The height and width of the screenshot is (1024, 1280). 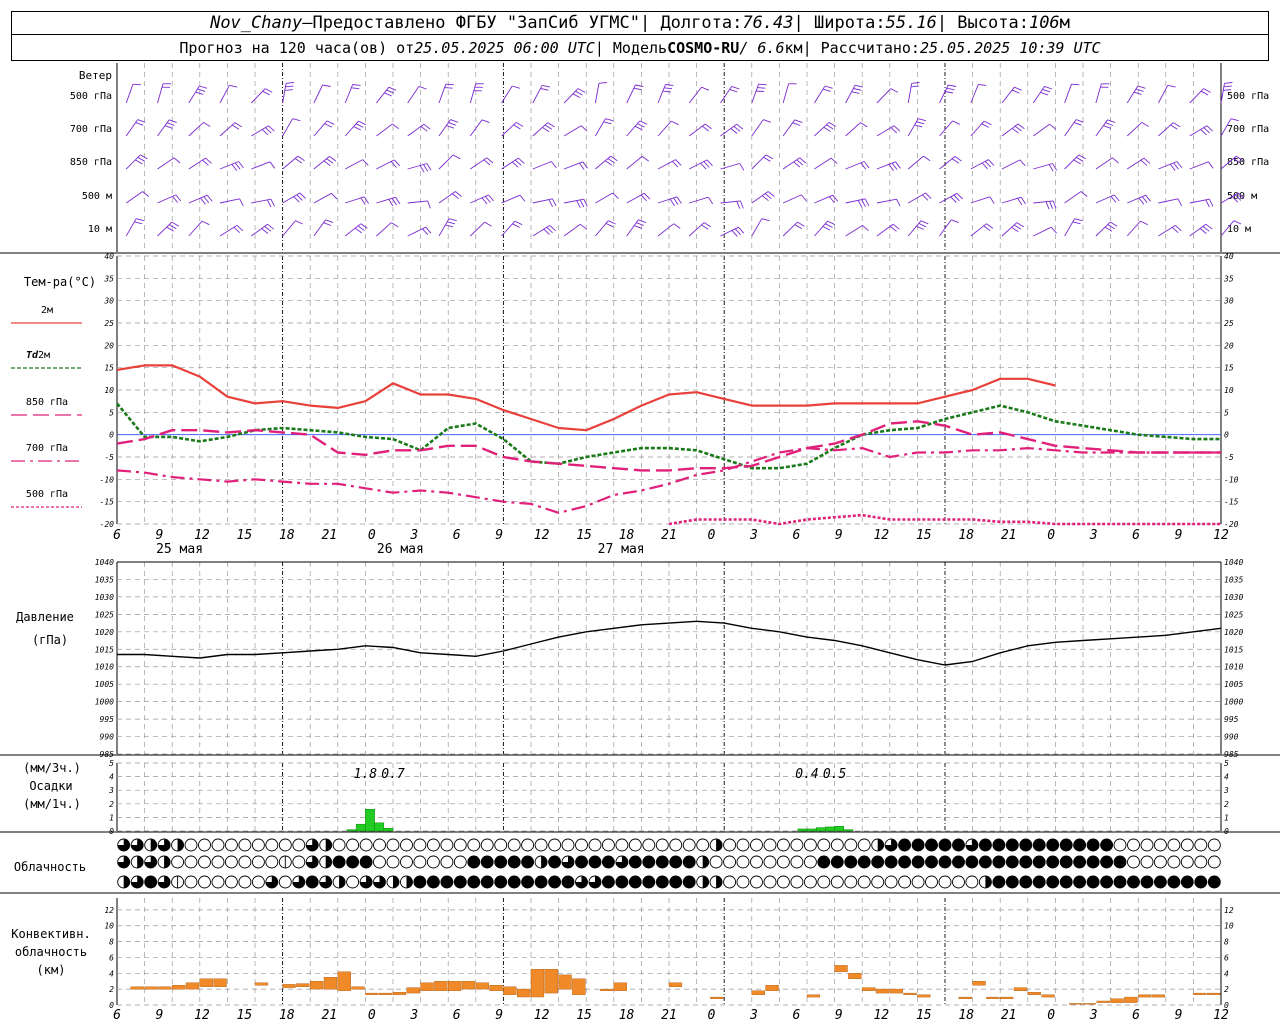 What do you see at coordinates (111, 412) in the screenshot?
I see `temp-ytick-left: 5` at bounding box center [111, 412].